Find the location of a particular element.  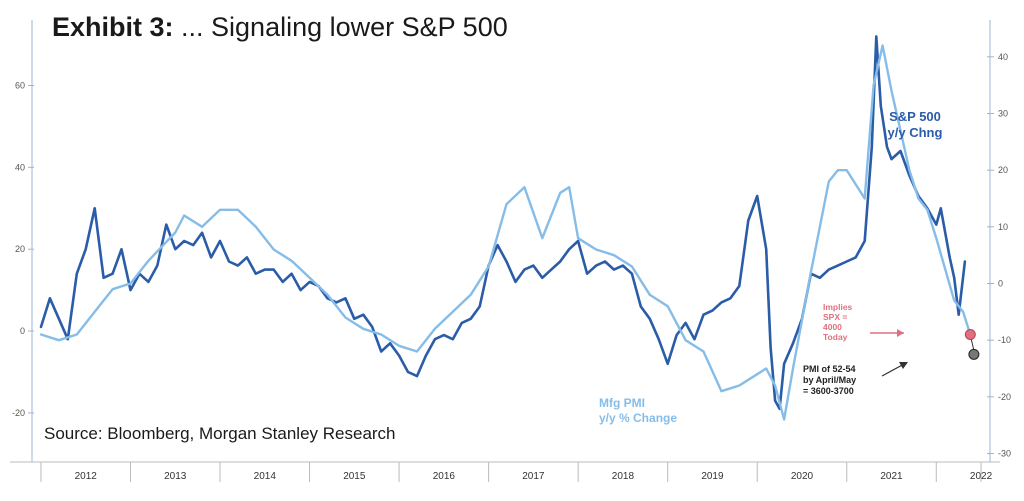

x-tick-label: 2015 is located at coordinates (354, 476).